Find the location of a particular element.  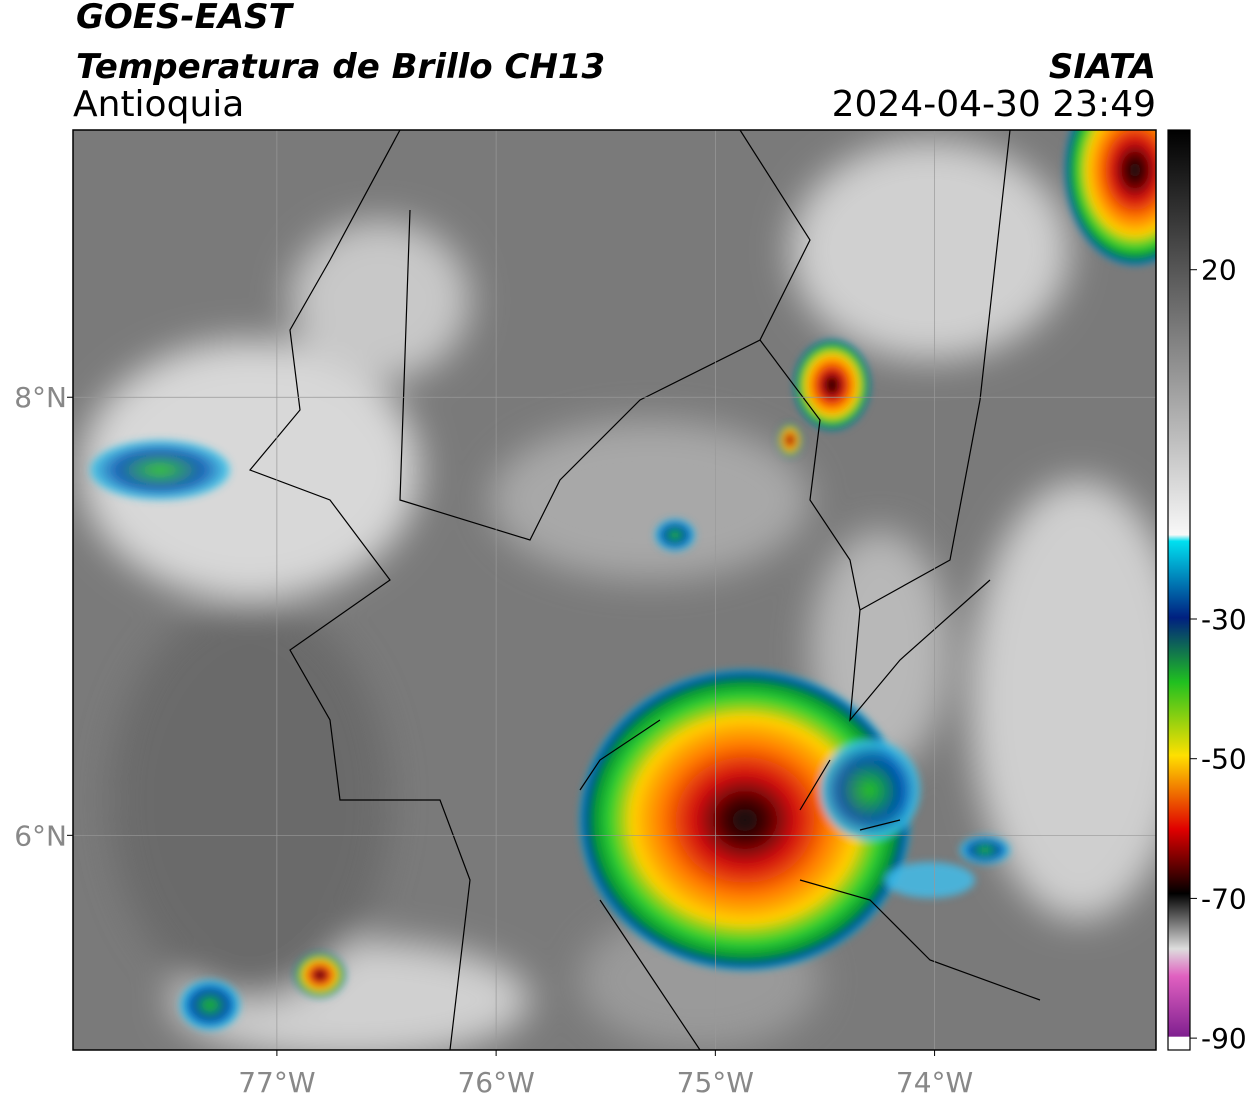

agency: SIATA is located at coordinates (1102, 67).